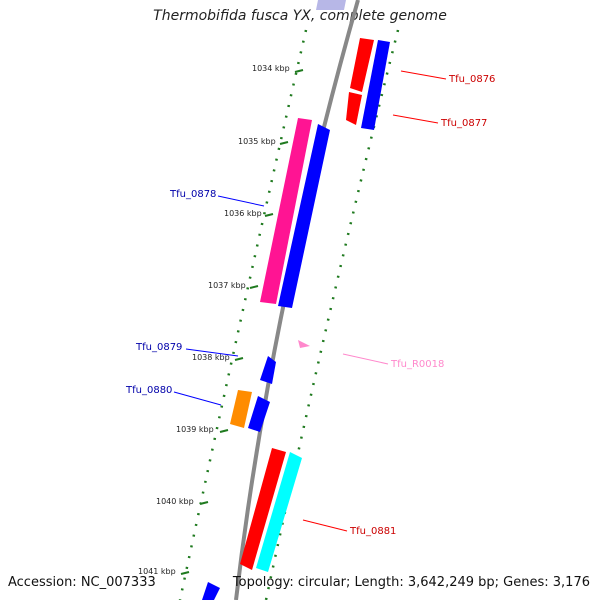 The width and height of the screenshot is (600, 600). Describe the element at coordinates (279, 512) in the screenshot. I see `feature-tfu-0881-cyan` at that location.